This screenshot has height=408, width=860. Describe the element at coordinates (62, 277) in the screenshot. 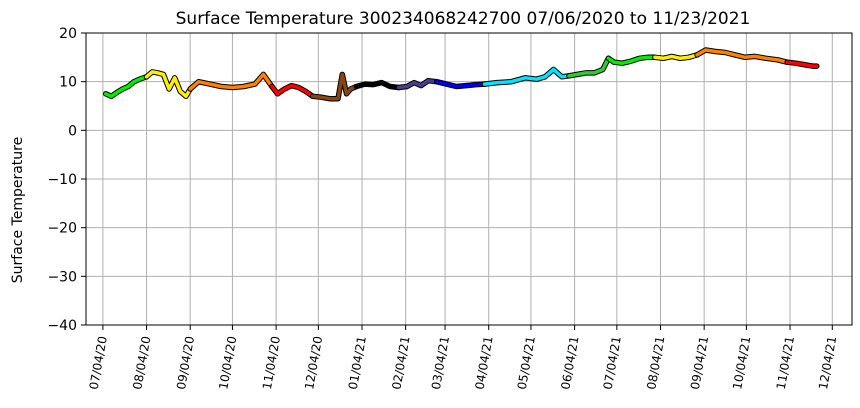

I see `y-tick-label: −30` at that location.